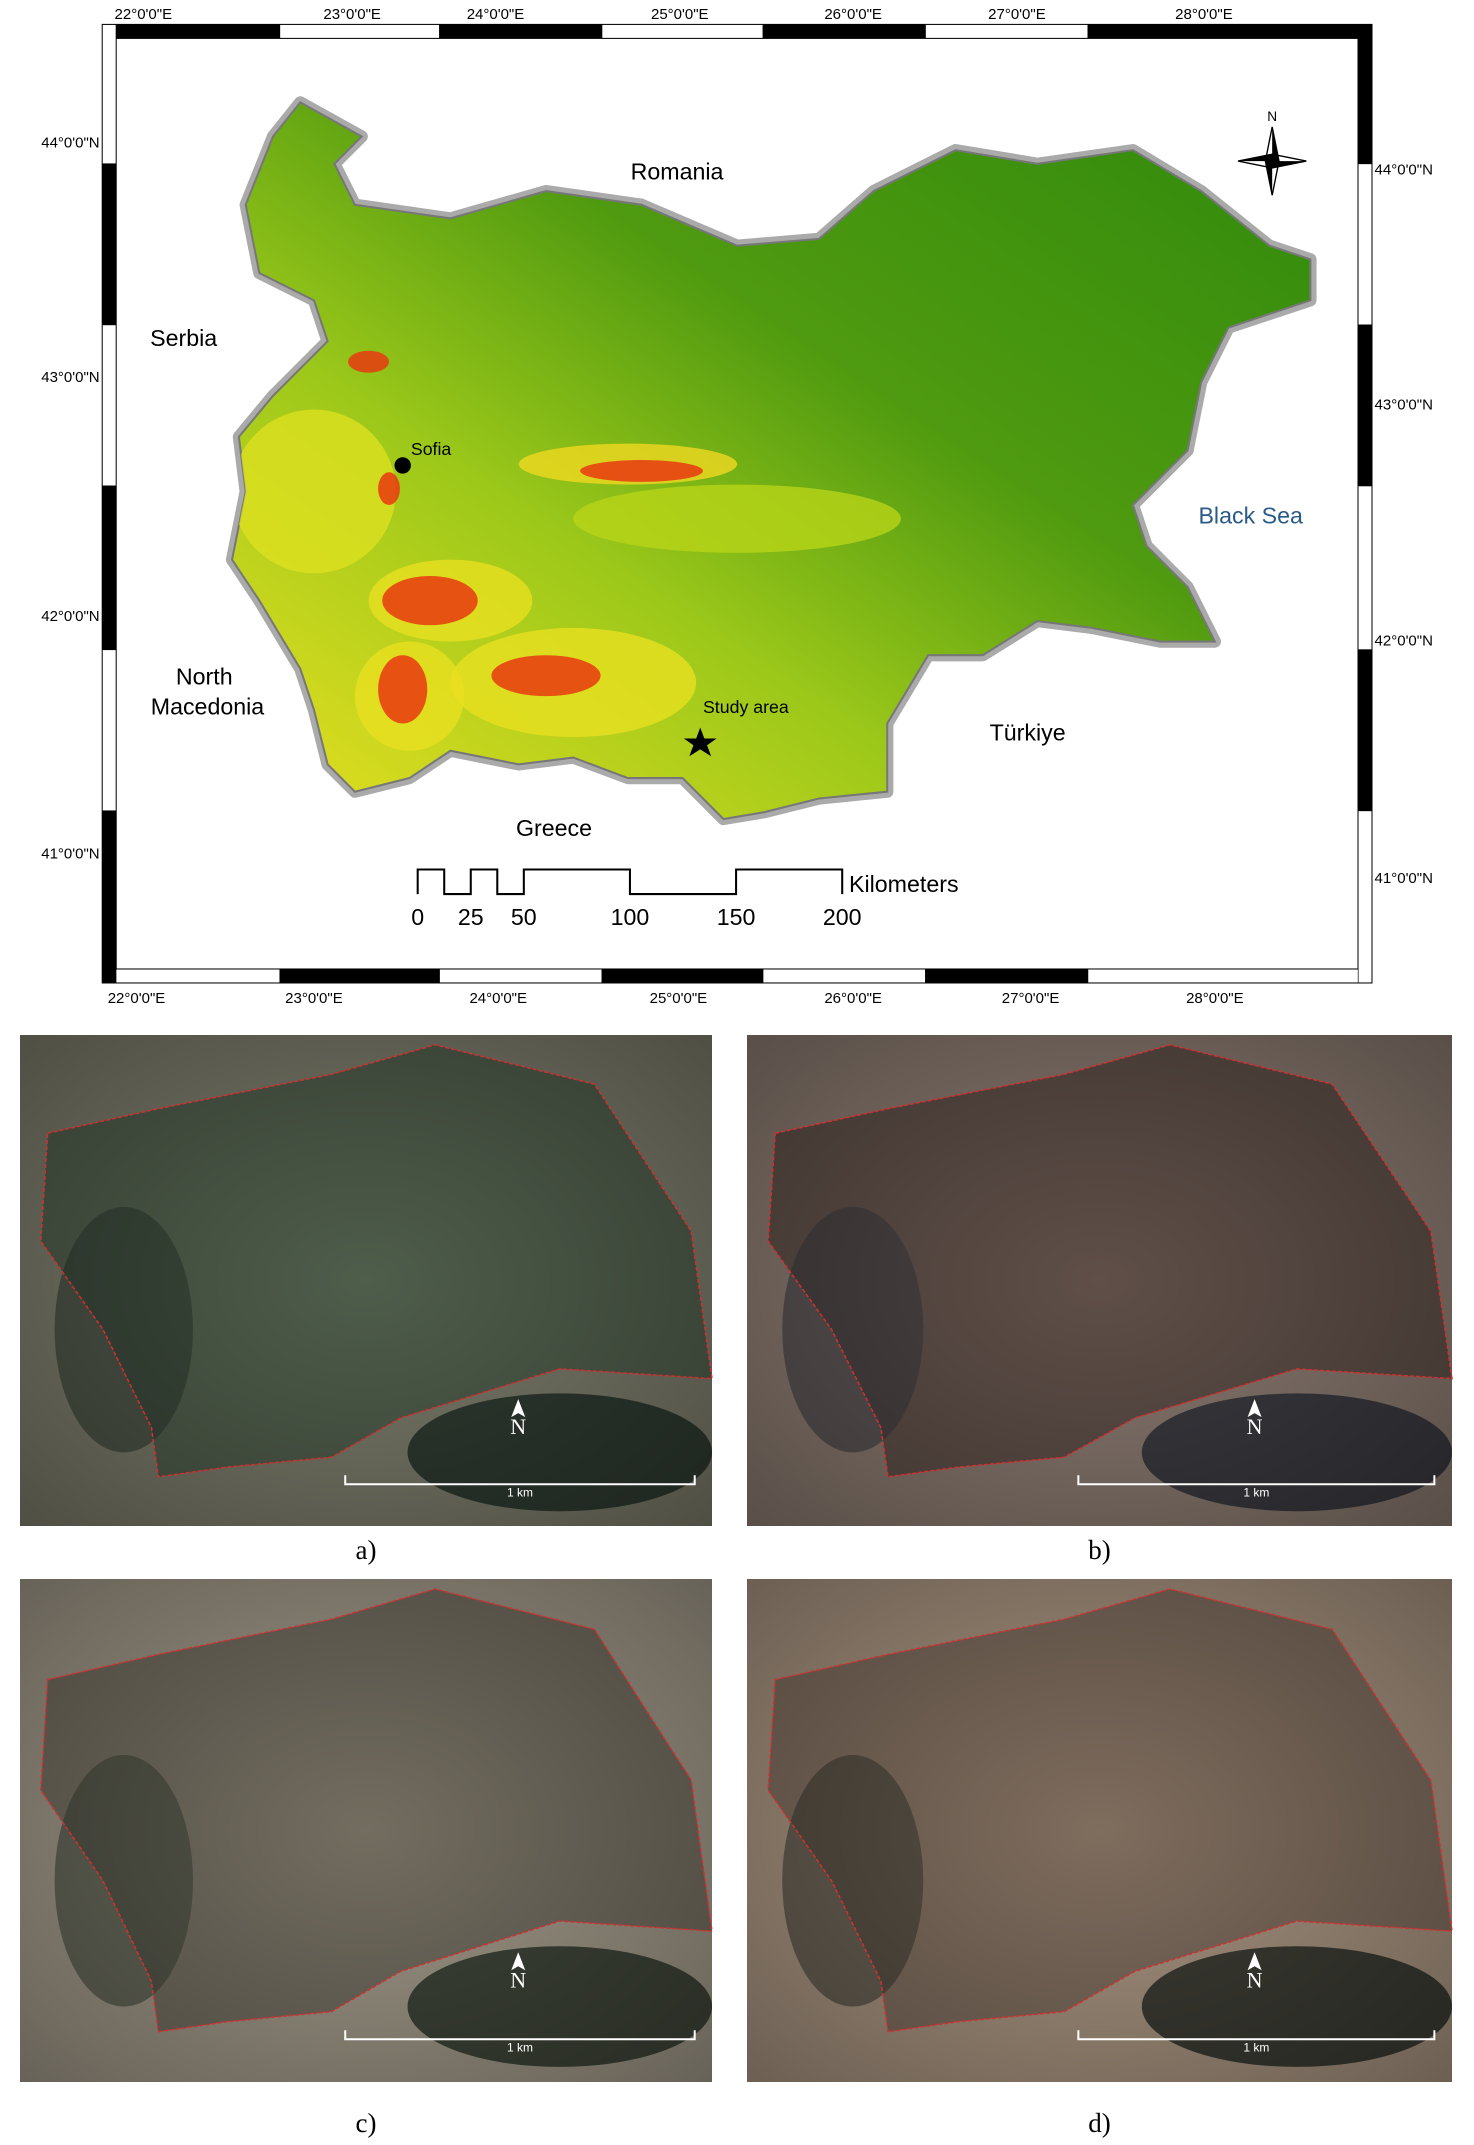 The height and width of the screenshot is (2145, 1474). Describe the element at coordinates (630, 917) in the screenshot. I see `scale-tick-label: 100` at that location.